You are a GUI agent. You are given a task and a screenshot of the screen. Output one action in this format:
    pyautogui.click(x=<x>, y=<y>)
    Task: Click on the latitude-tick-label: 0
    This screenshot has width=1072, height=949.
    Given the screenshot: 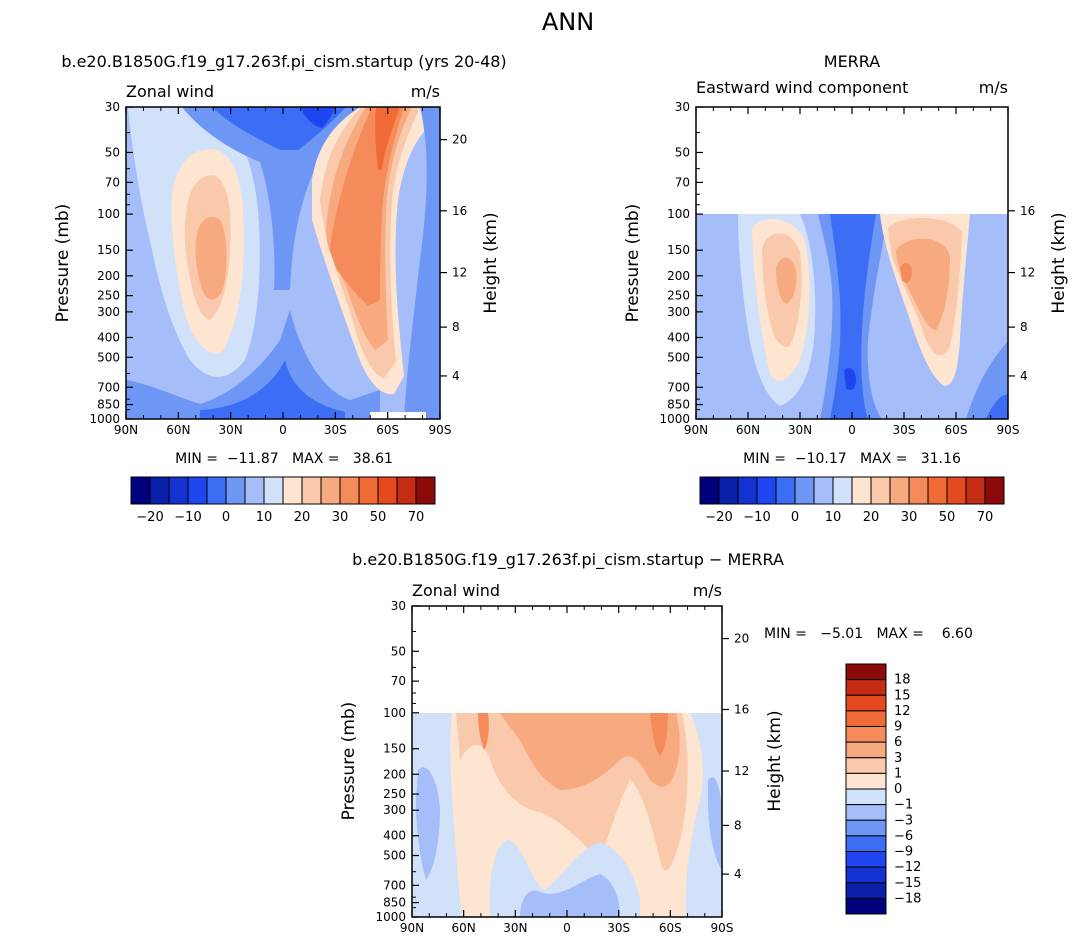 What is the action you would take?
    pyautogui.click(x=852, y=430)
    